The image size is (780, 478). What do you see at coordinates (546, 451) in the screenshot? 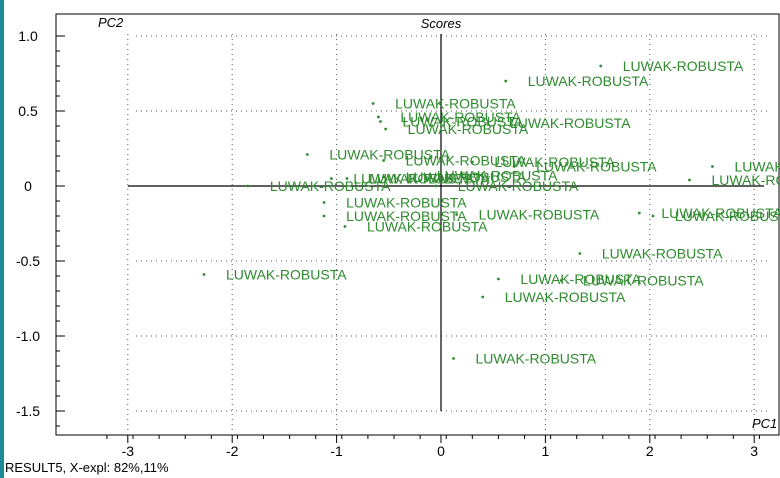
I see `x-tick-label: 1` at bounding box center [546, 451].